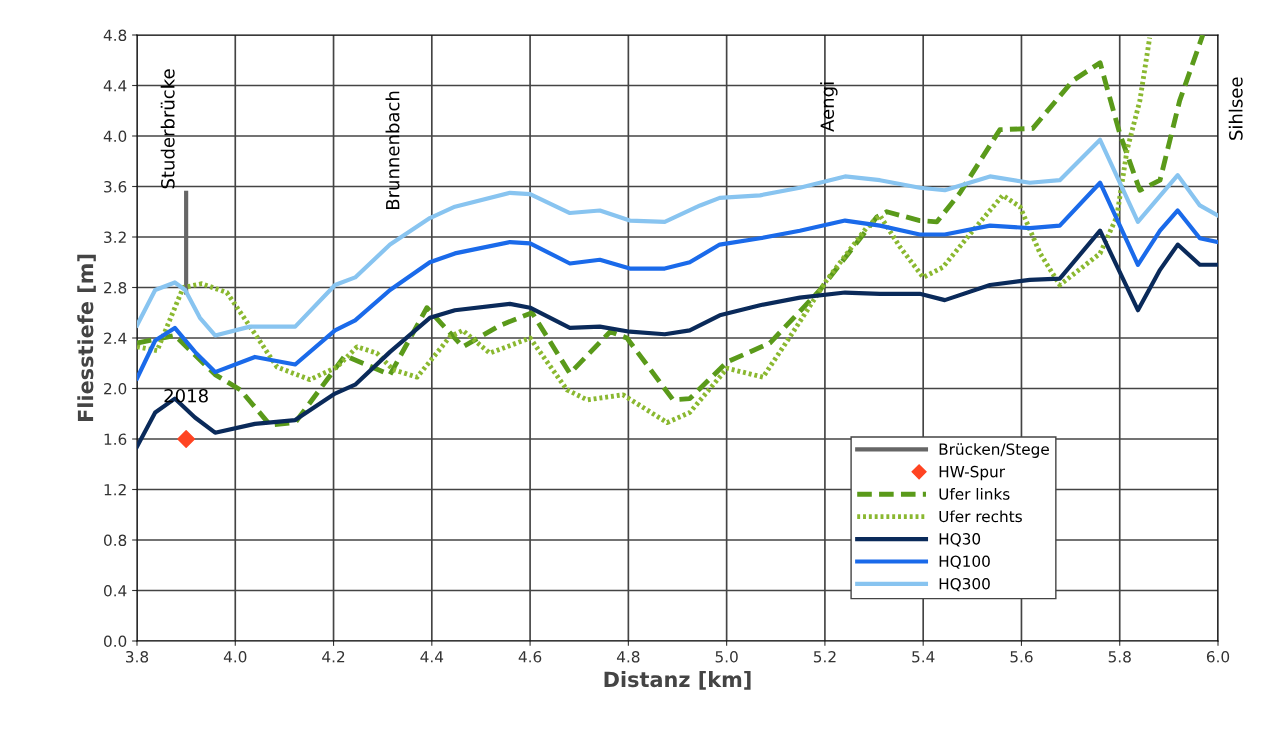  What do you see at coordinates (115, 388) in the screenshot?
I see `y-tick-label: 2.0` at bounding box center [115, 388].